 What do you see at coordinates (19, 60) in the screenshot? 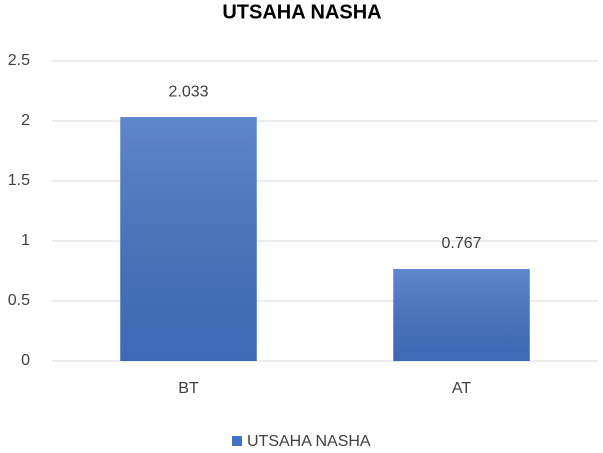
I see `y-tick-label: 2.5` at bounding box center [19, 60].